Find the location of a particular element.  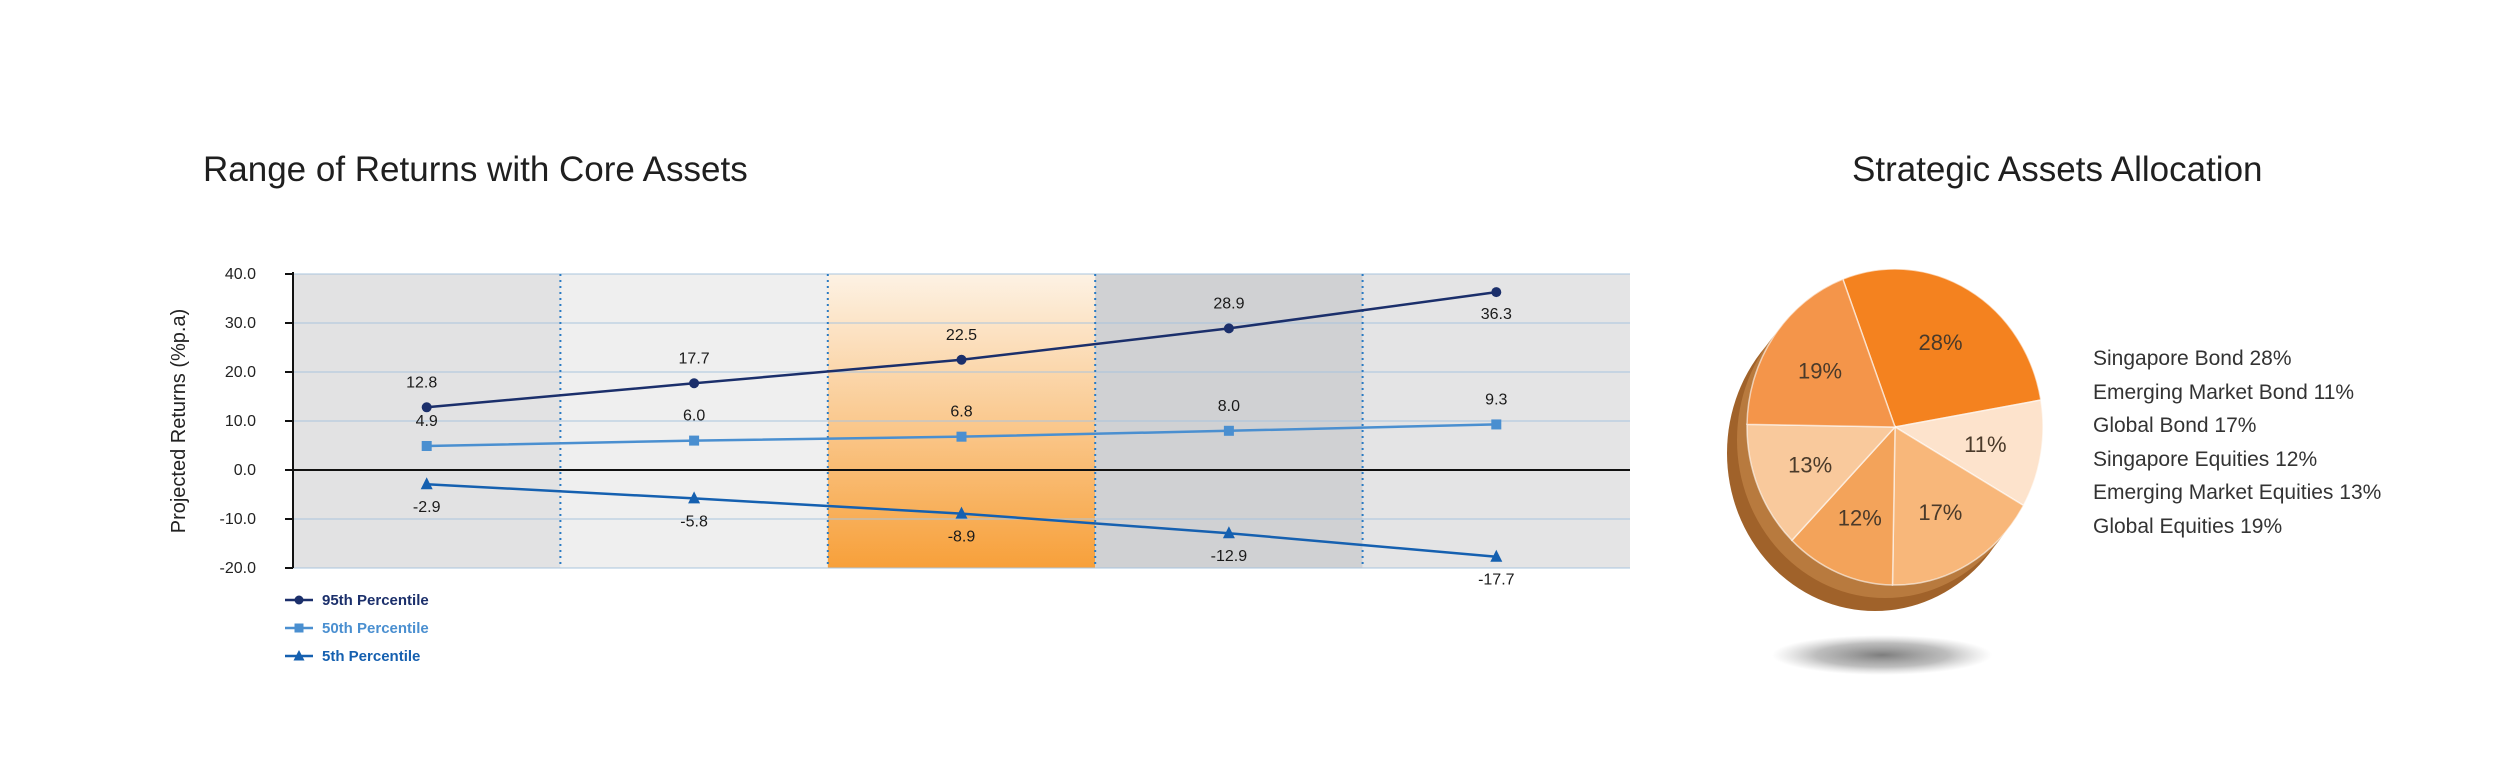

pie-slice-label: 28% is located at coordinates (1941, 342).